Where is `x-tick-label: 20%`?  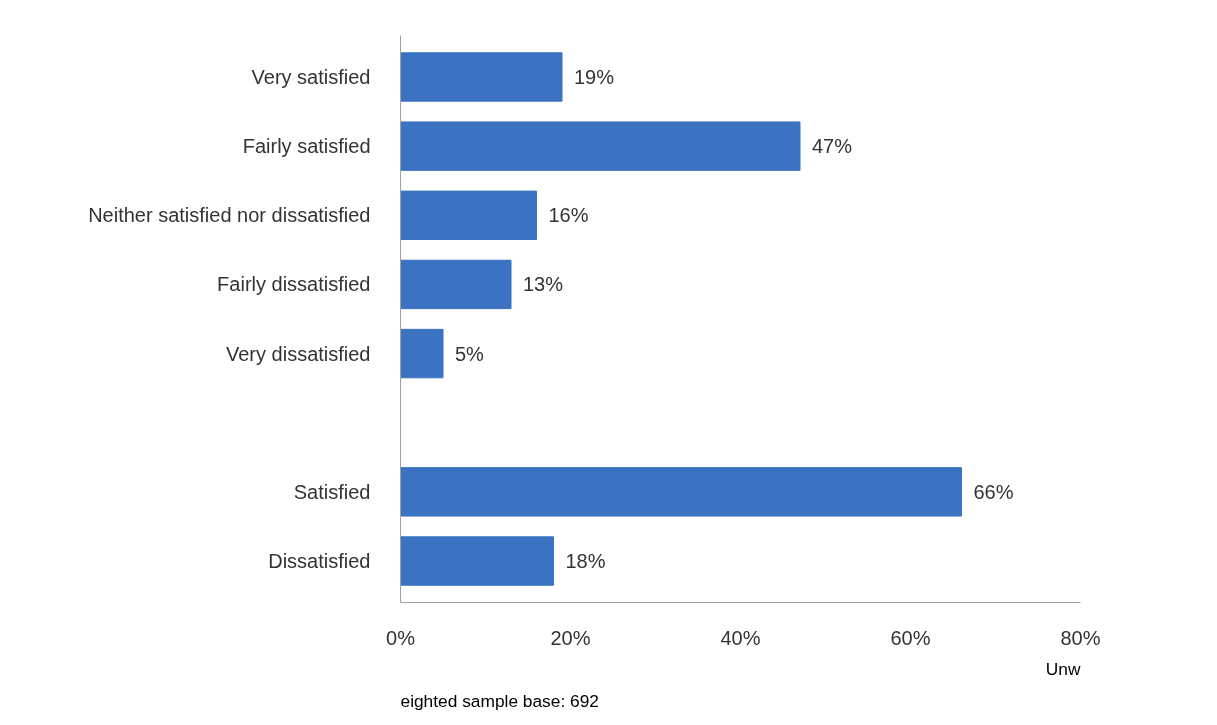
x-tick-label: 20% is located at coordinates (570, 637).